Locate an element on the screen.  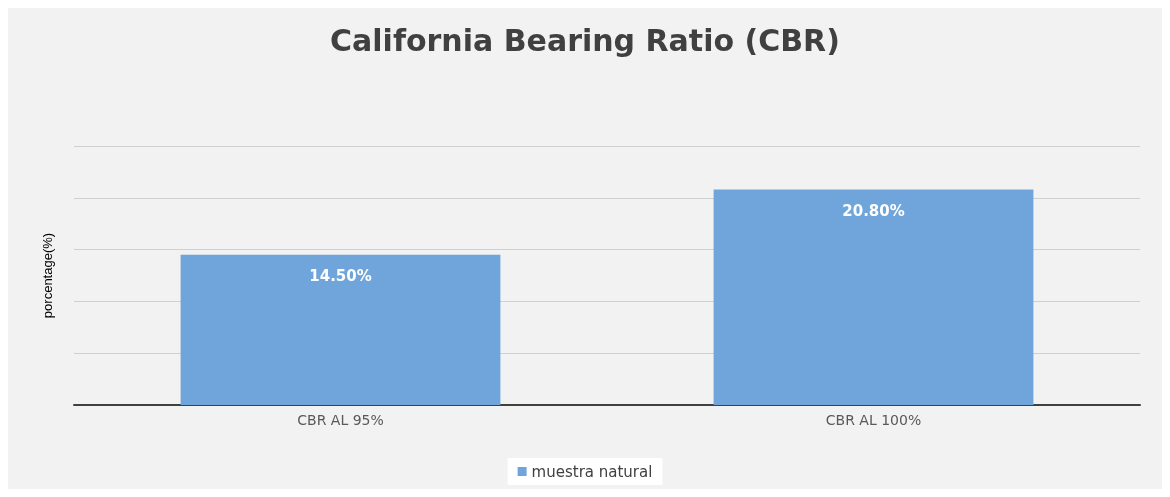
x-tick-label: CBR AL 100% is located at coordinates (873, 420).